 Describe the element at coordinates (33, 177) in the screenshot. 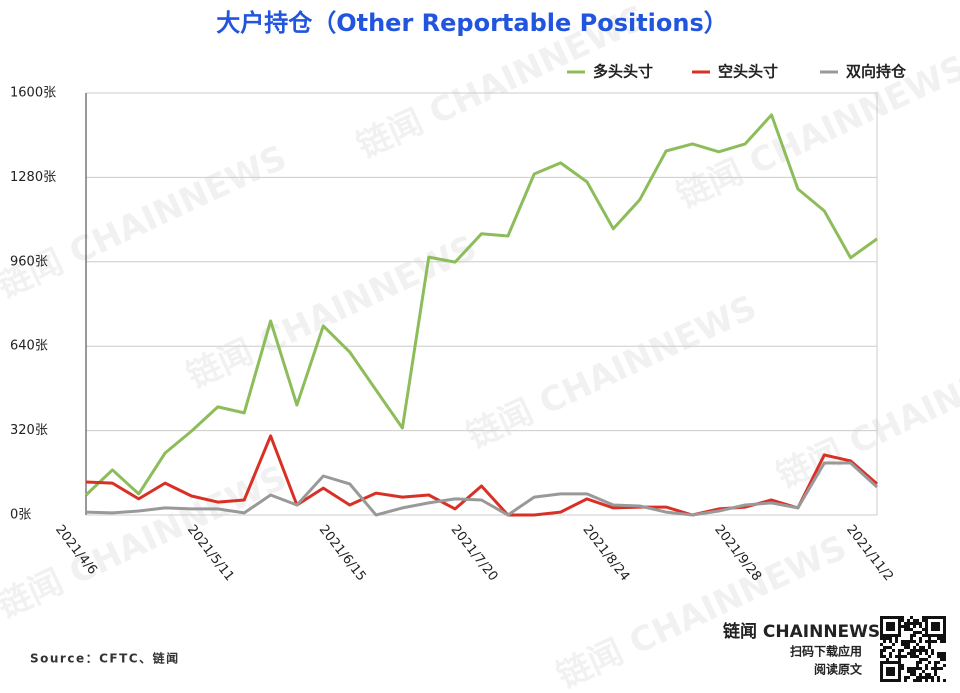

I see `y-tick-label: 1280张` at that location.